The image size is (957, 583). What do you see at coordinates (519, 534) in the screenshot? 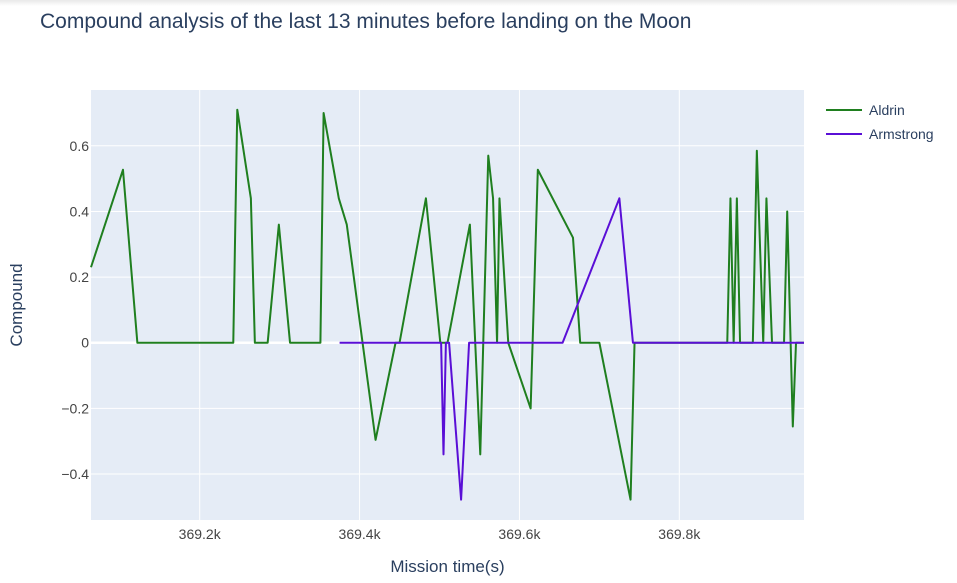
I see `x-tick-label: 369.6k` at bounding box center [519, 534].